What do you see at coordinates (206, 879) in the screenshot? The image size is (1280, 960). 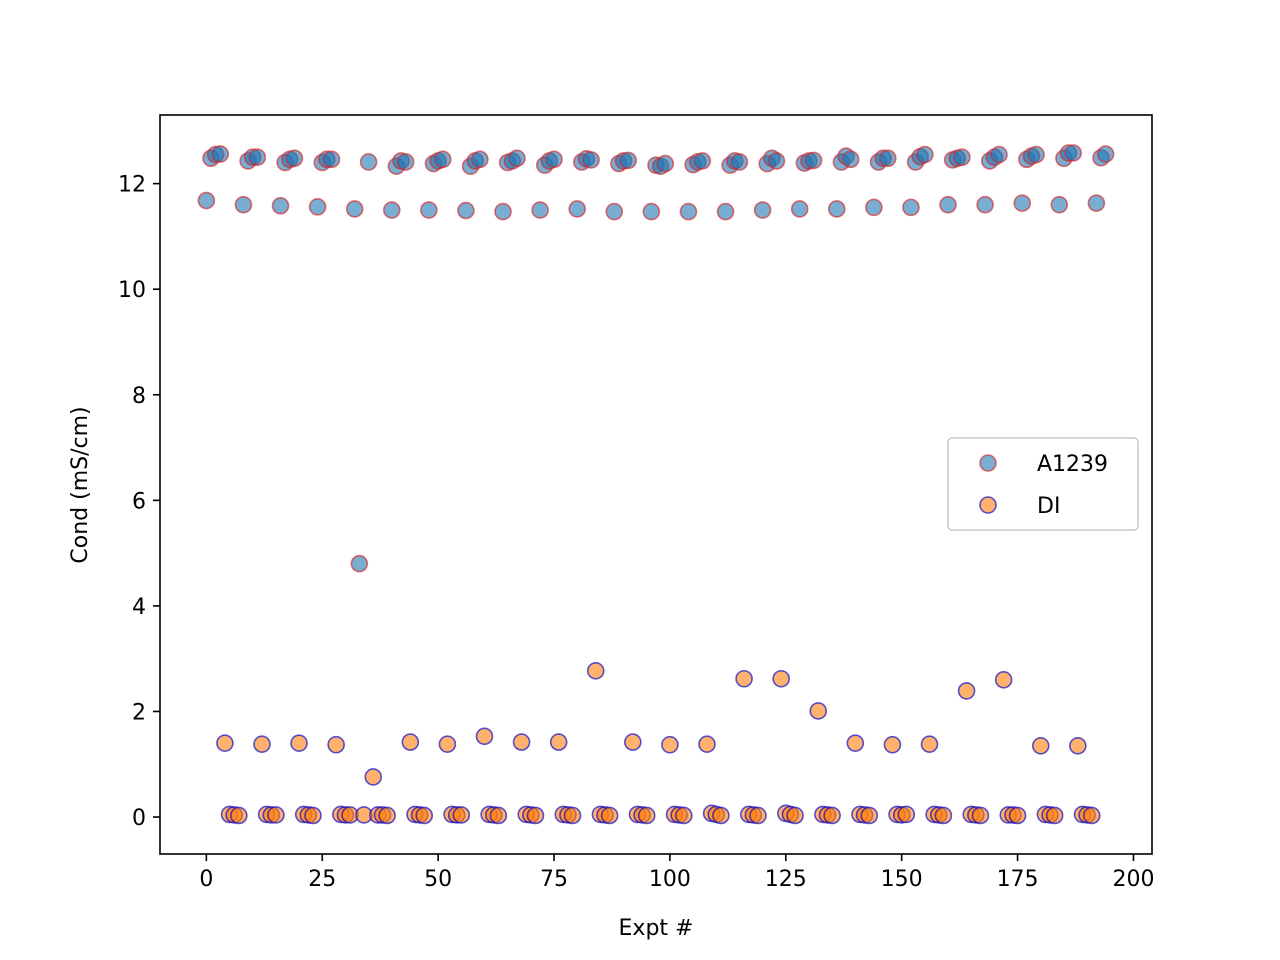 I see `x-tick-label: 0` at bounding box center [206, 879].